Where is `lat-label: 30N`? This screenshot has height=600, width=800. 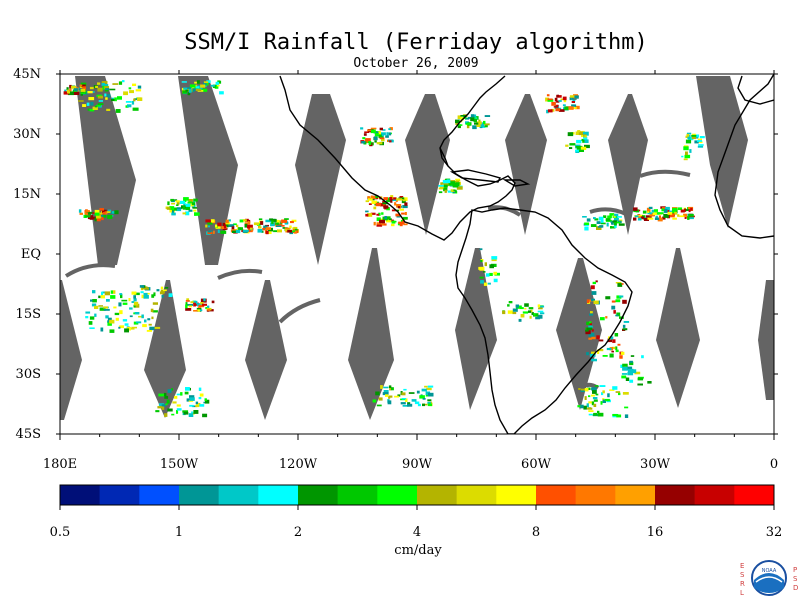 lat-label: 30N is located at coordinates (27, 134).